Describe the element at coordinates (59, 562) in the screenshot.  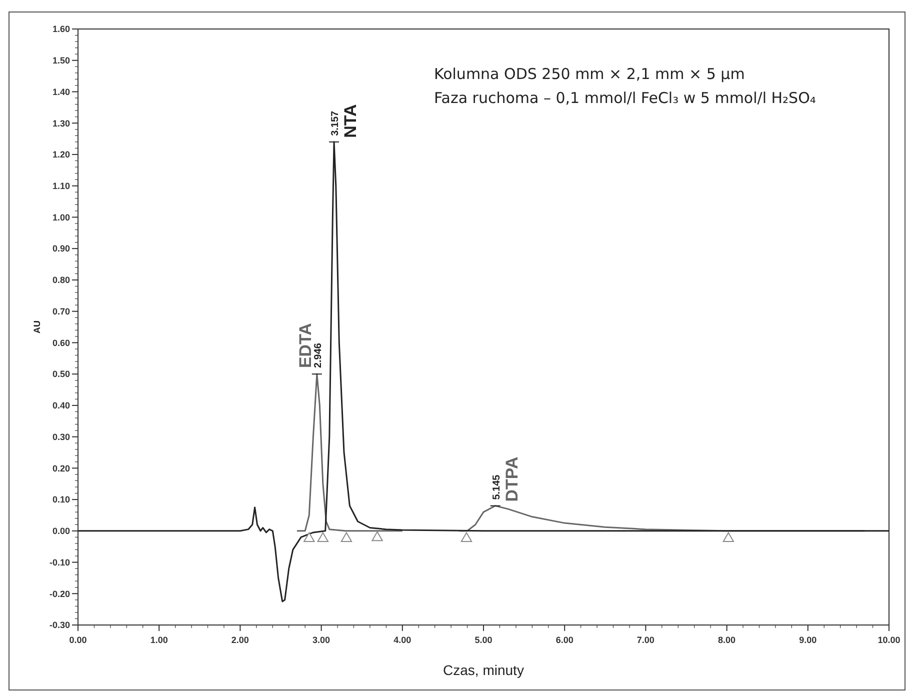
I see `y-tick-label: -0.10` at that location.